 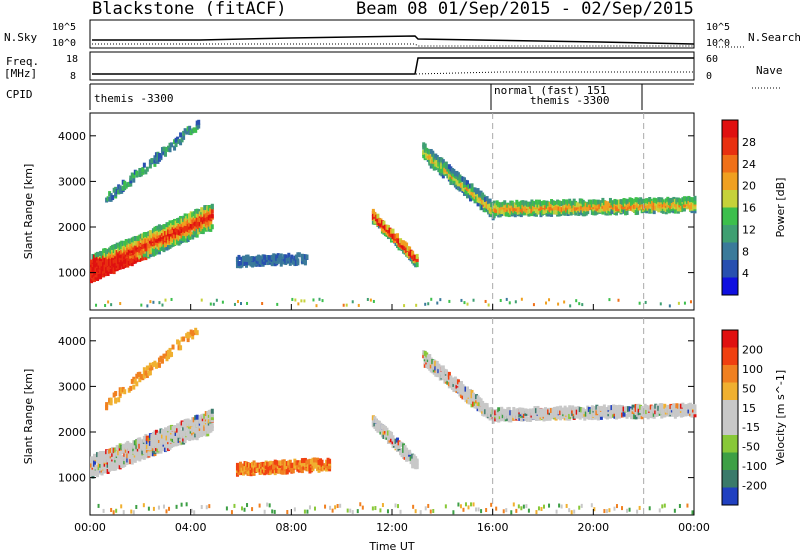 What do you see at coordinates (21, 73) in the screenshot?
I see `freq-unit-label: [MHz]` at bounding box center [21, 73].